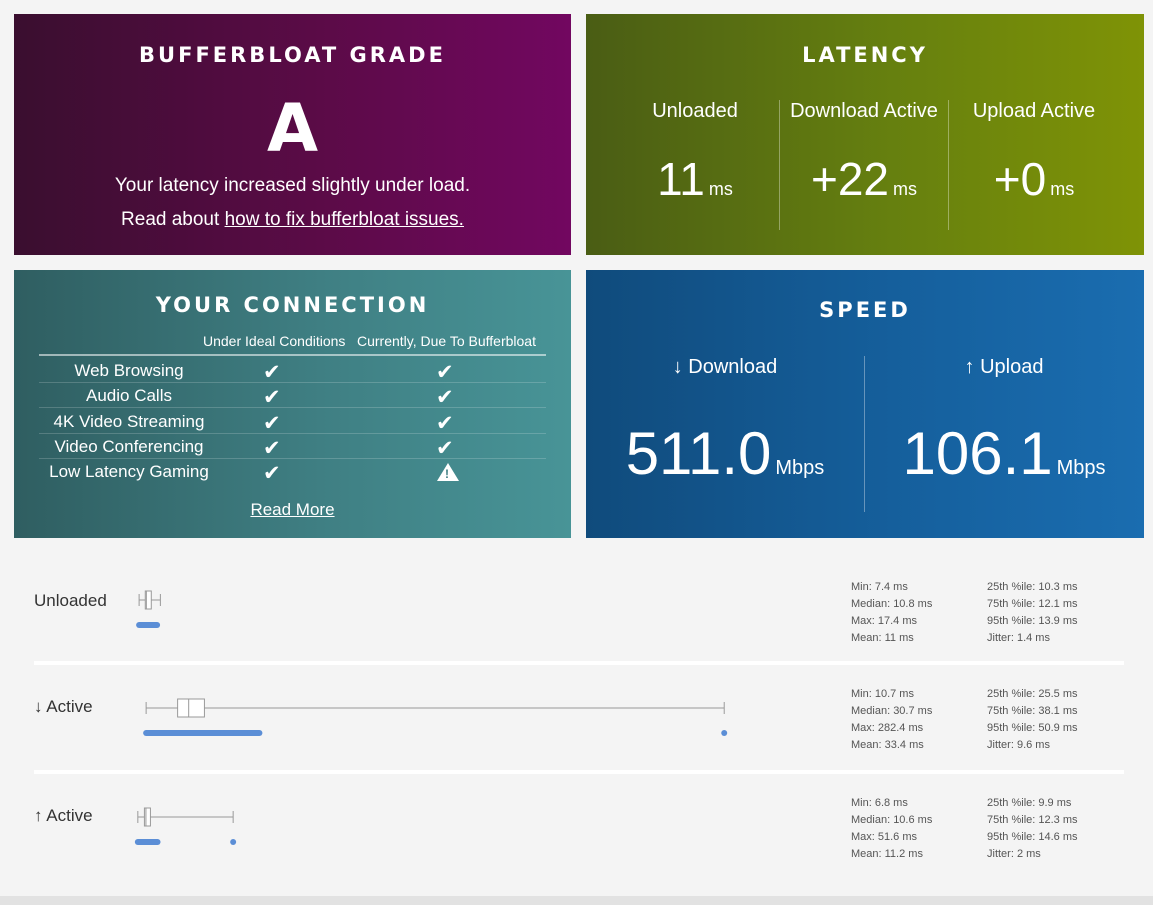  I want to click on latency-unloaded-label: Unloaded, so click(695, 111).